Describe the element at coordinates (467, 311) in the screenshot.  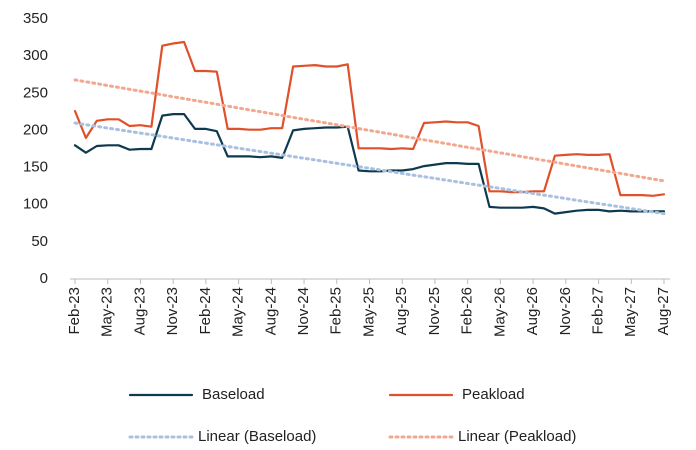
I see `x-tick-label: Feb-26` at that location.